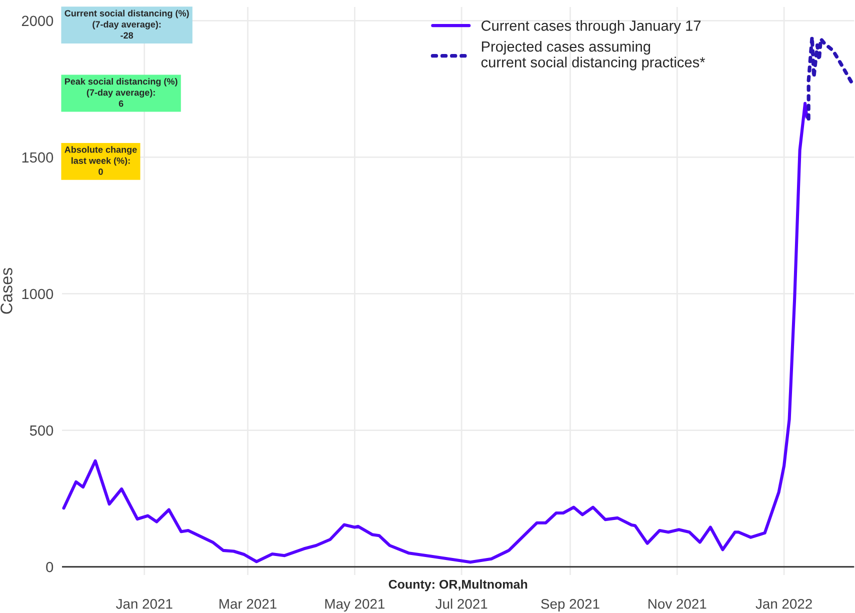 Image resolution: width=855 pixels, height=613 pixels. What do you see at coordinates (591, 27) in the screenshot?
I see `legend-label: Current cases through January 17` at bounding box center [591, 27].